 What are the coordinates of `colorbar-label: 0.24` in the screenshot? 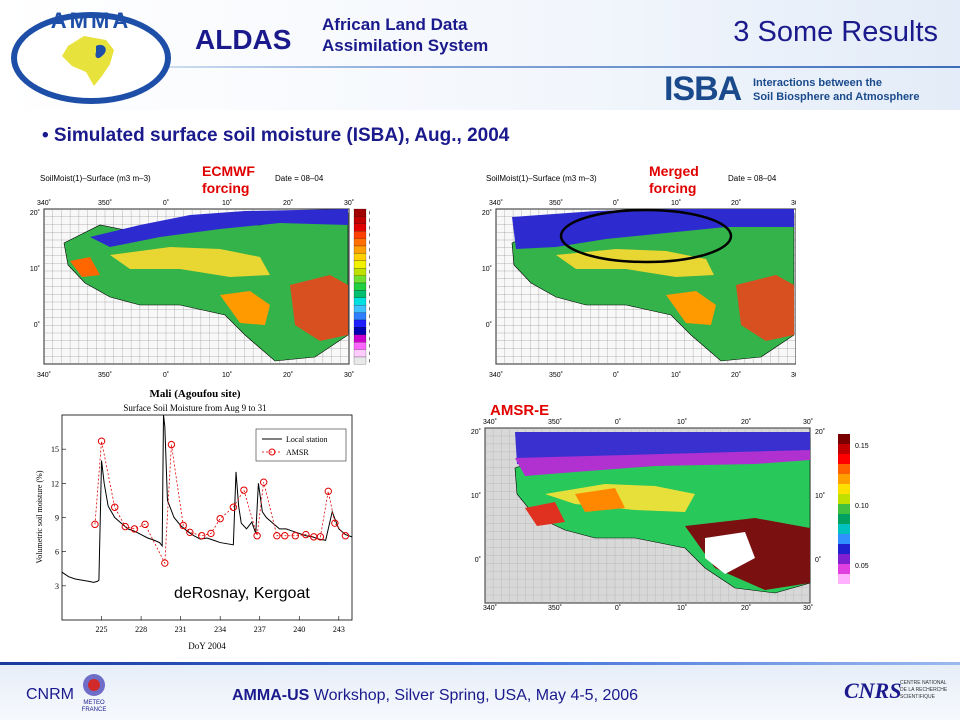 It's located at (369, 272).